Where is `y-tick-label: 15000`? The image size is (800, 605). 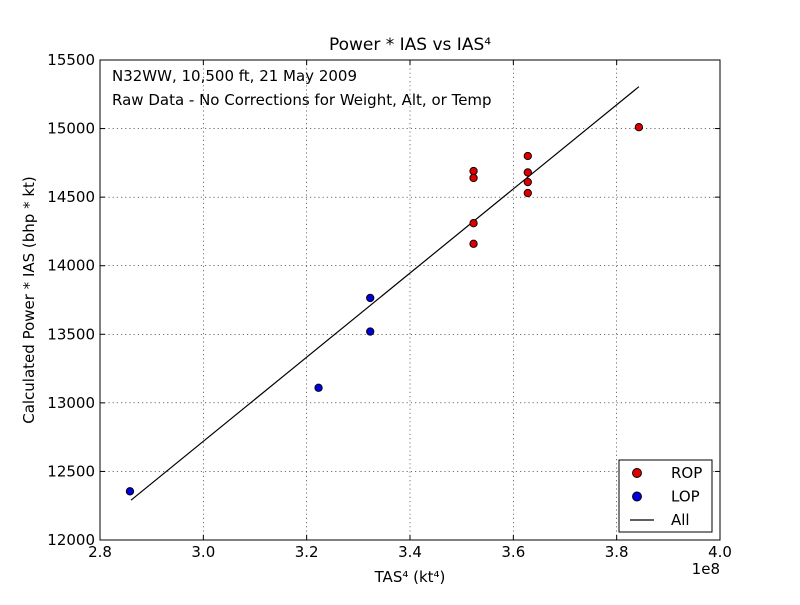
y-tick-label: 15000 is located at coordinates (71, 129).